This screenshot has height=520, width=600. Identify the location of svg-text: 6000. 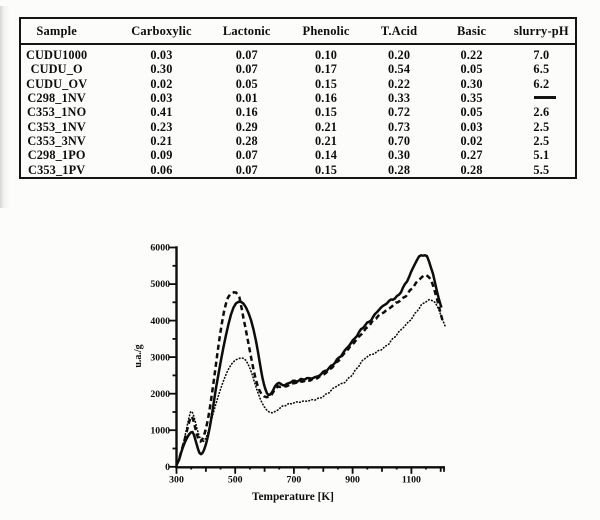
(160, 248).